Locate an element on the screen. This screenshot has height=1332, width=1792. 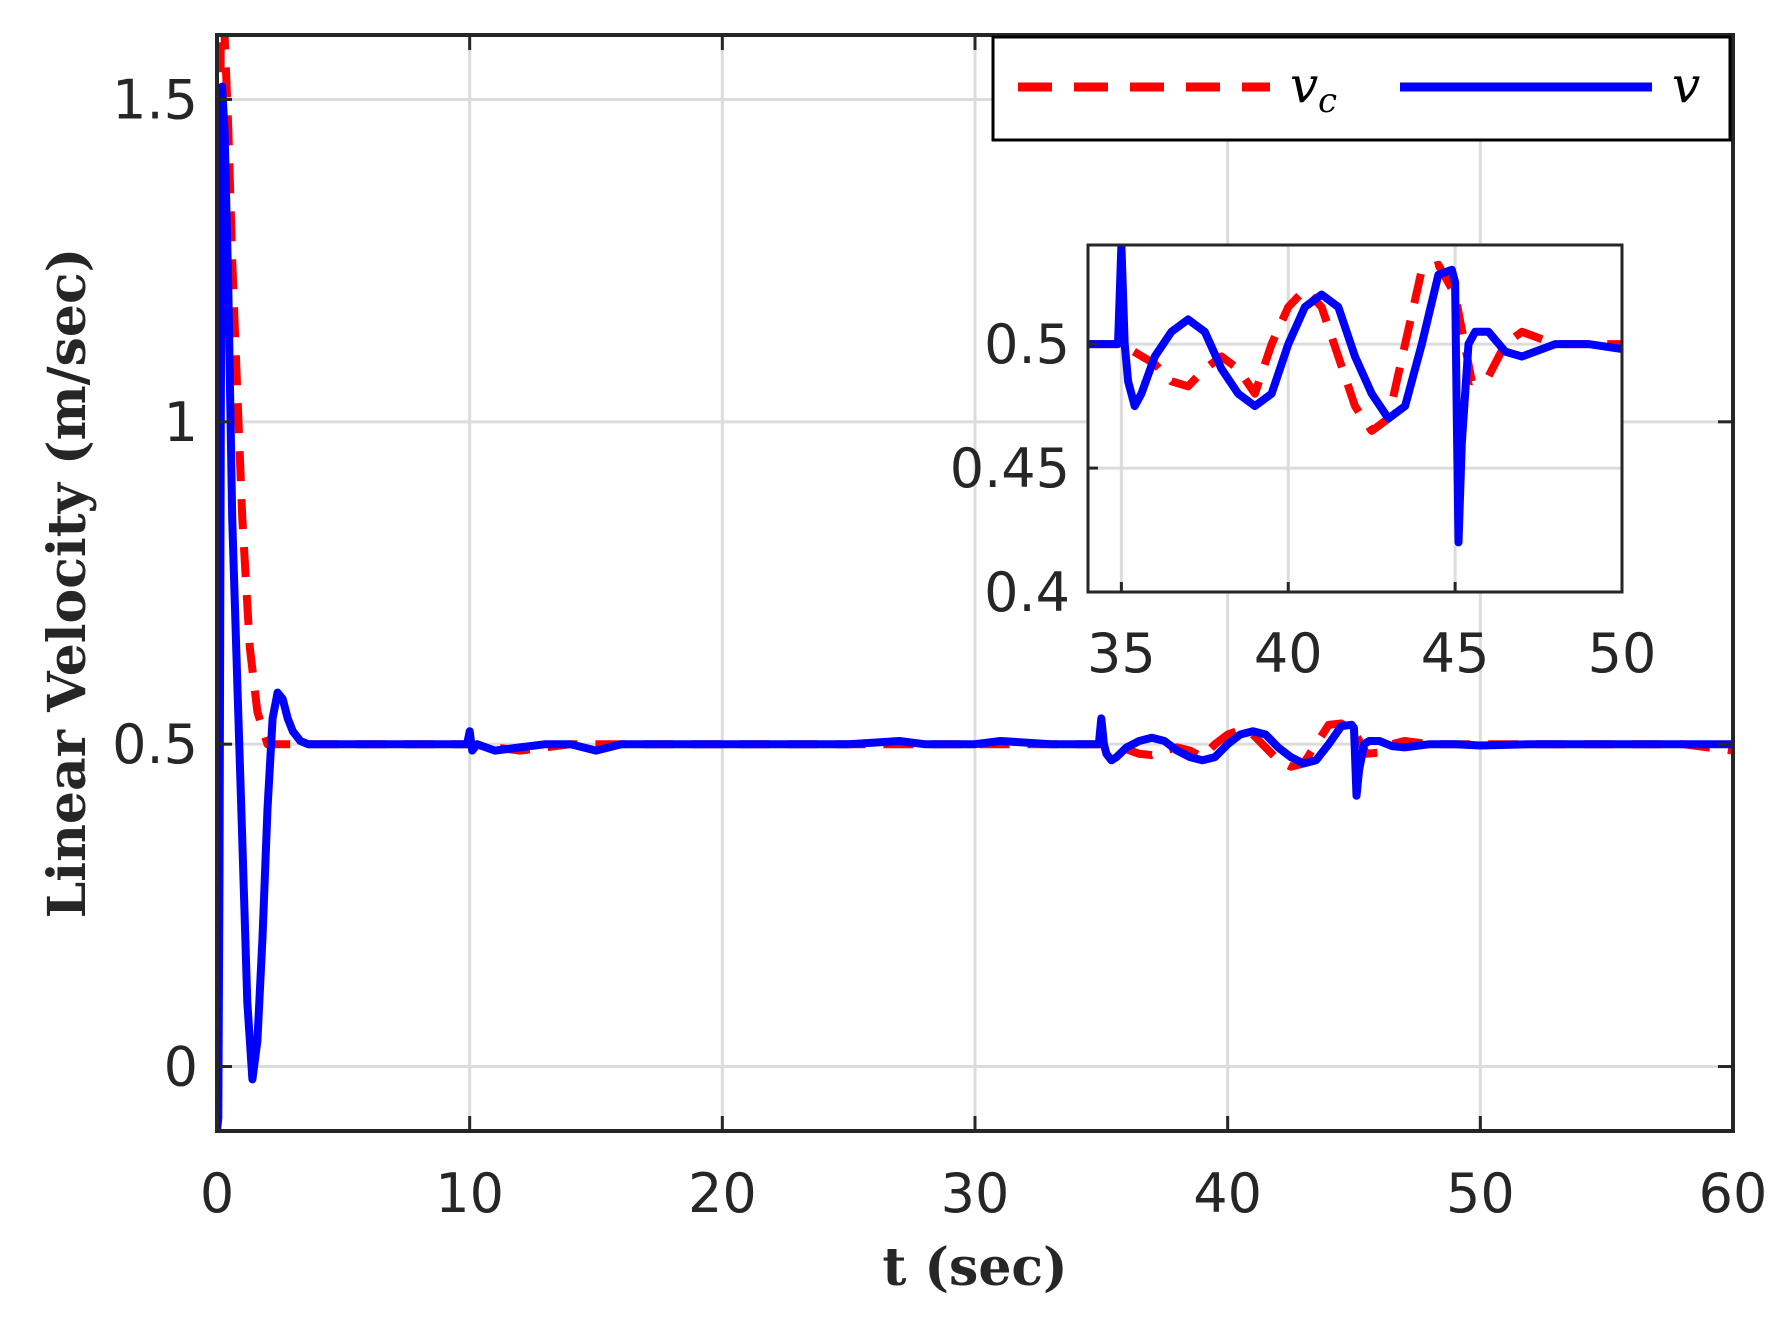
x-tick-label: 20 is located at coordinates (722, 1193).